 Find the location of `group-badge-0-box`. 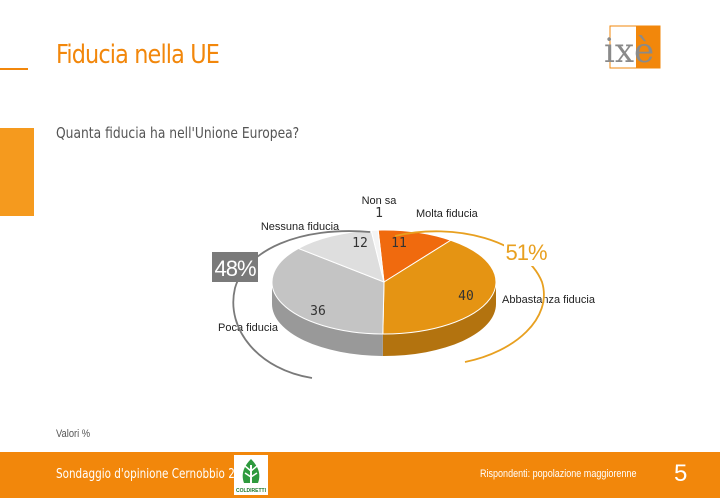

group-badge-0-box is located at coordinates (526, 251).